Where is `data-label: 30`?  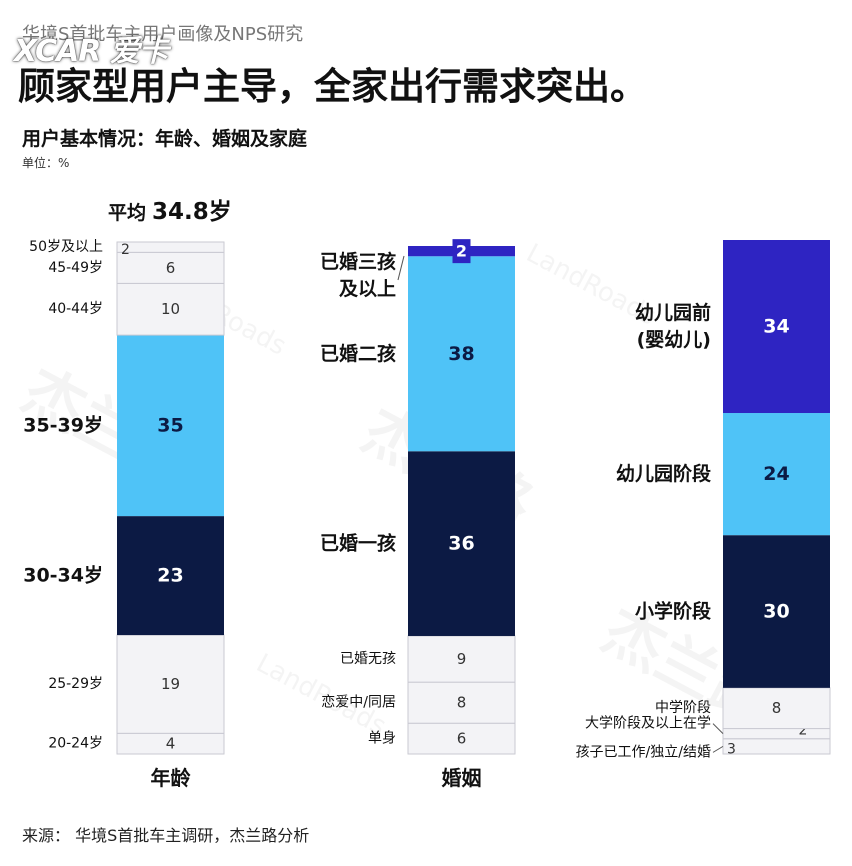 data-label: 30 is located at coordinates (776, 612).